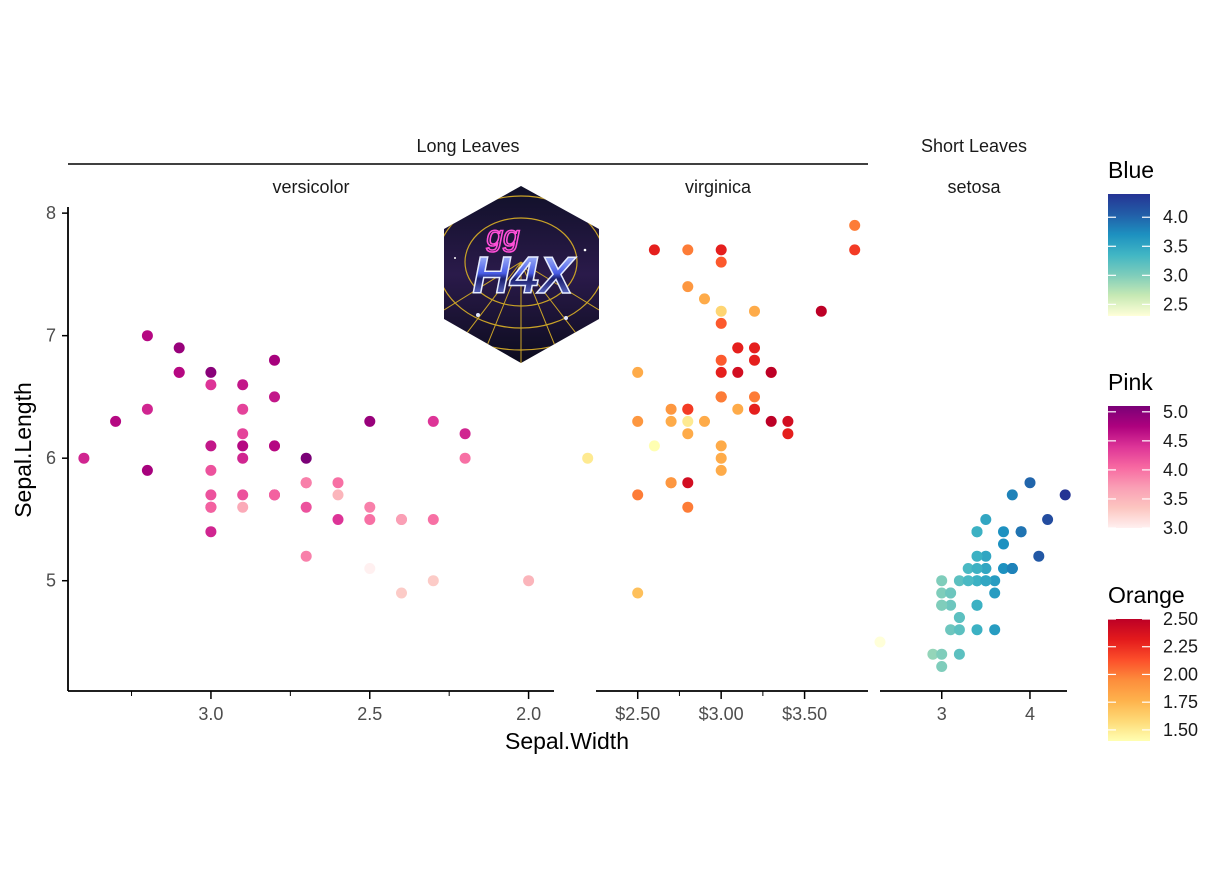 The width and height of the screenshot is (1232, 880). I want to click on facet-label-versicolor: versicolor, so click(310, 187).